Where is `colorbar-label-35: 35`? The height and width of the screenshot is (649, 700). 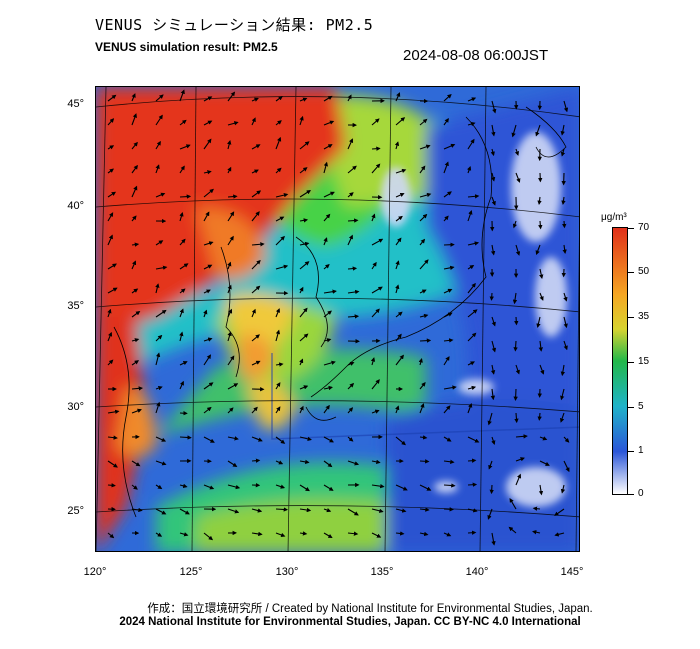 colorbar-label-35: 35 is located at coordinates (644, 316).